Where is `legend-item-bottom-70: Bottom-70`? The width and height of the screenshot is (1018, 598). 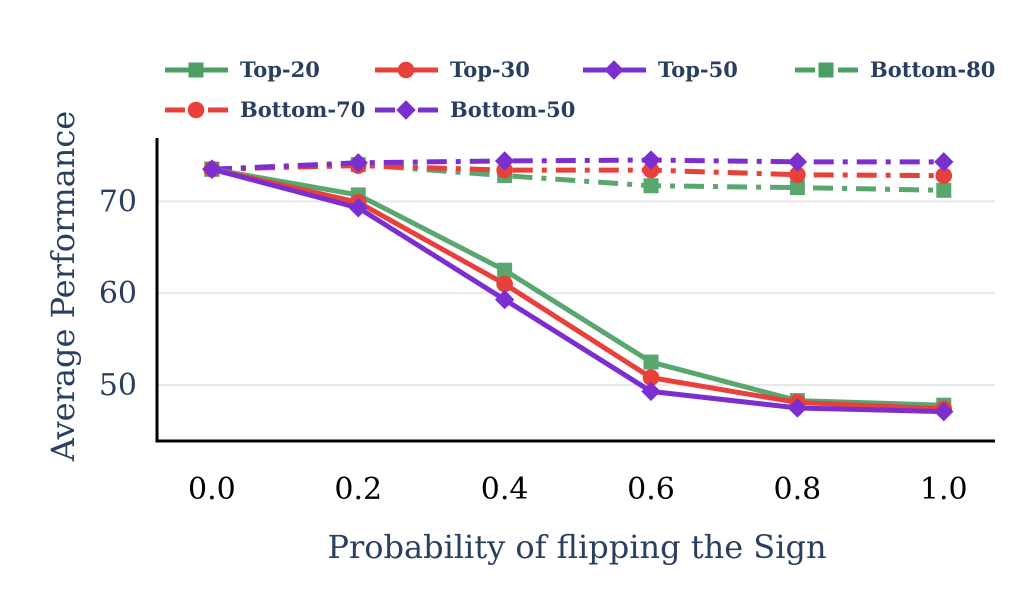 legend-item-bottom-70: Bottom-70 is located at coordinates (265, 109).